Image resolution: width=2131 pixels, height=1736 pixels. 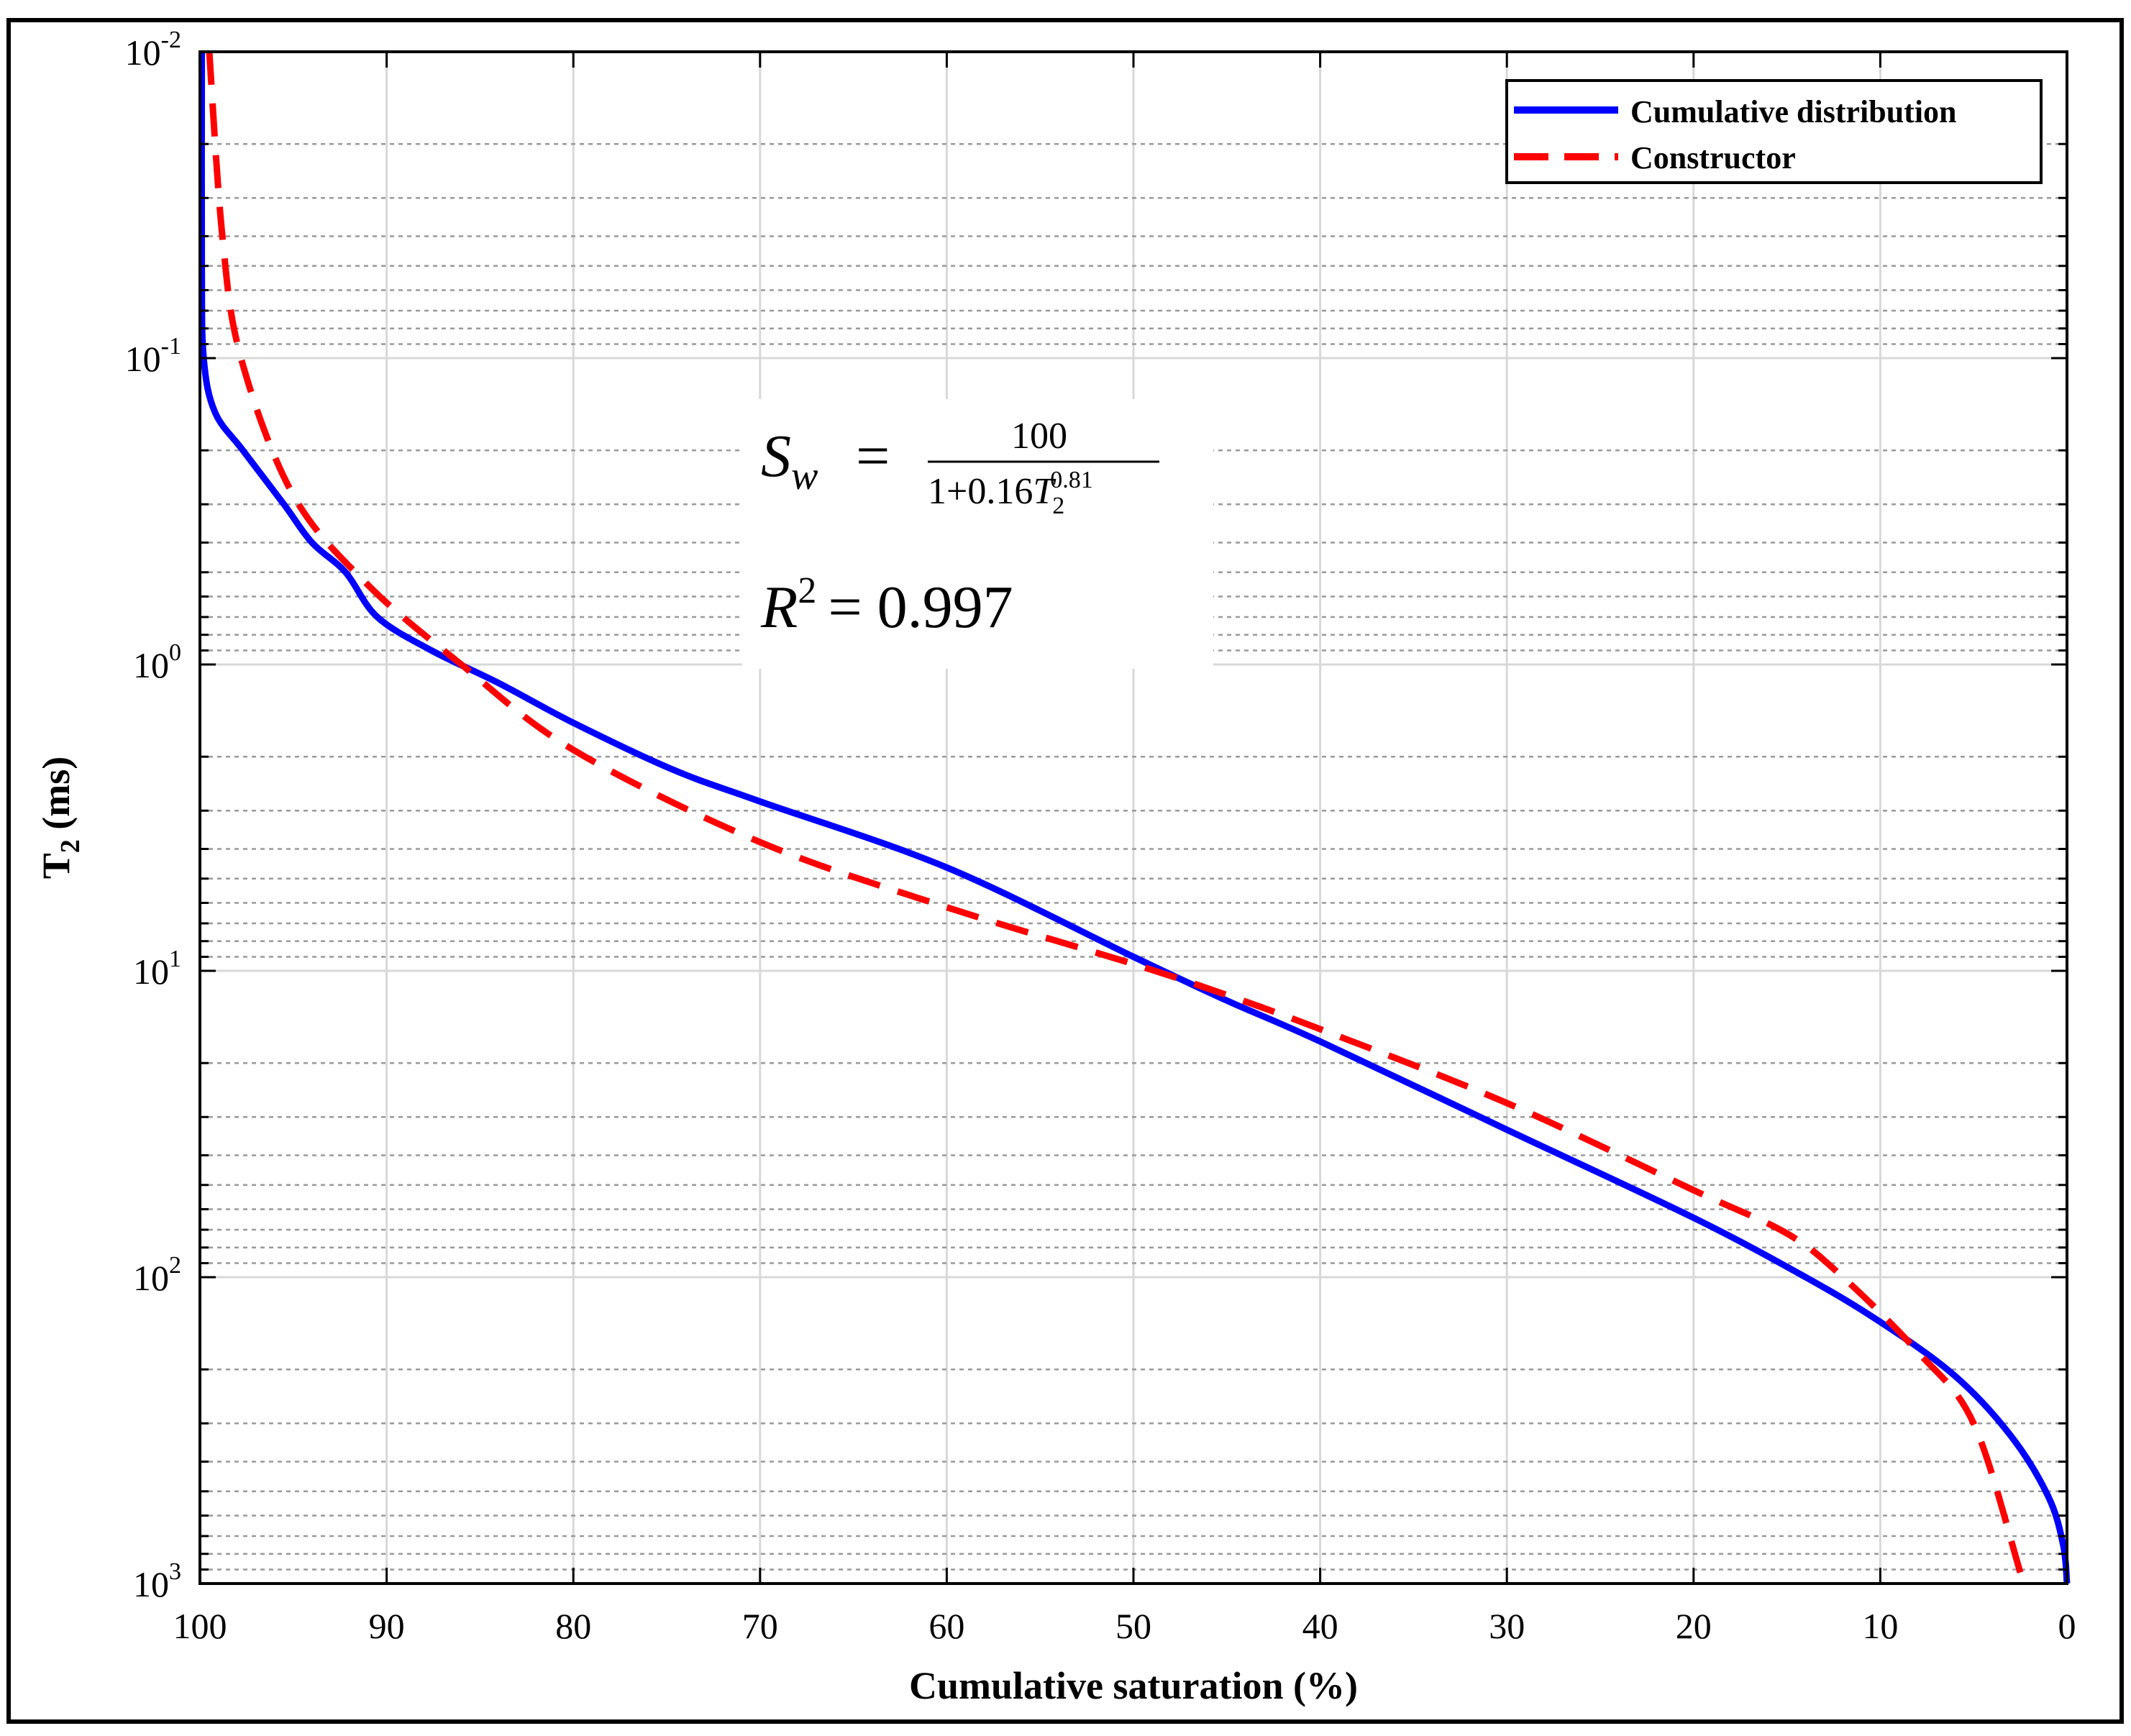 What do you see at coordinates (153, 50) in the screenshot?
I see `y-tick-label: 10⁻²` at bounding box center [153, 50].